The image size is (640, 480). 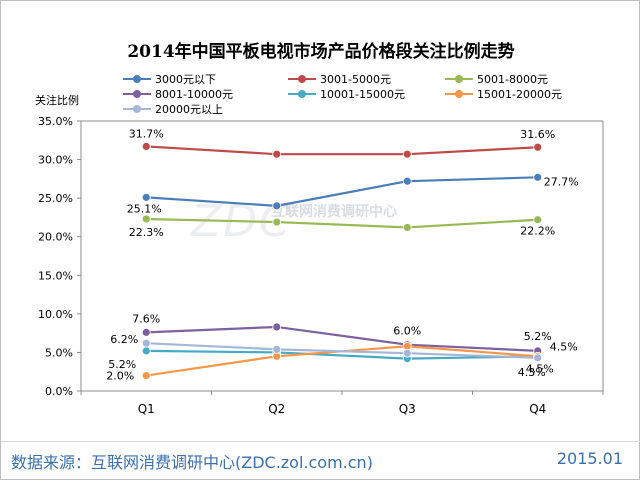 What do you see at coordinates (189, 109) in the screenshot?
I see `legend-label: 20000元以上` at bounding box center [189, 109].